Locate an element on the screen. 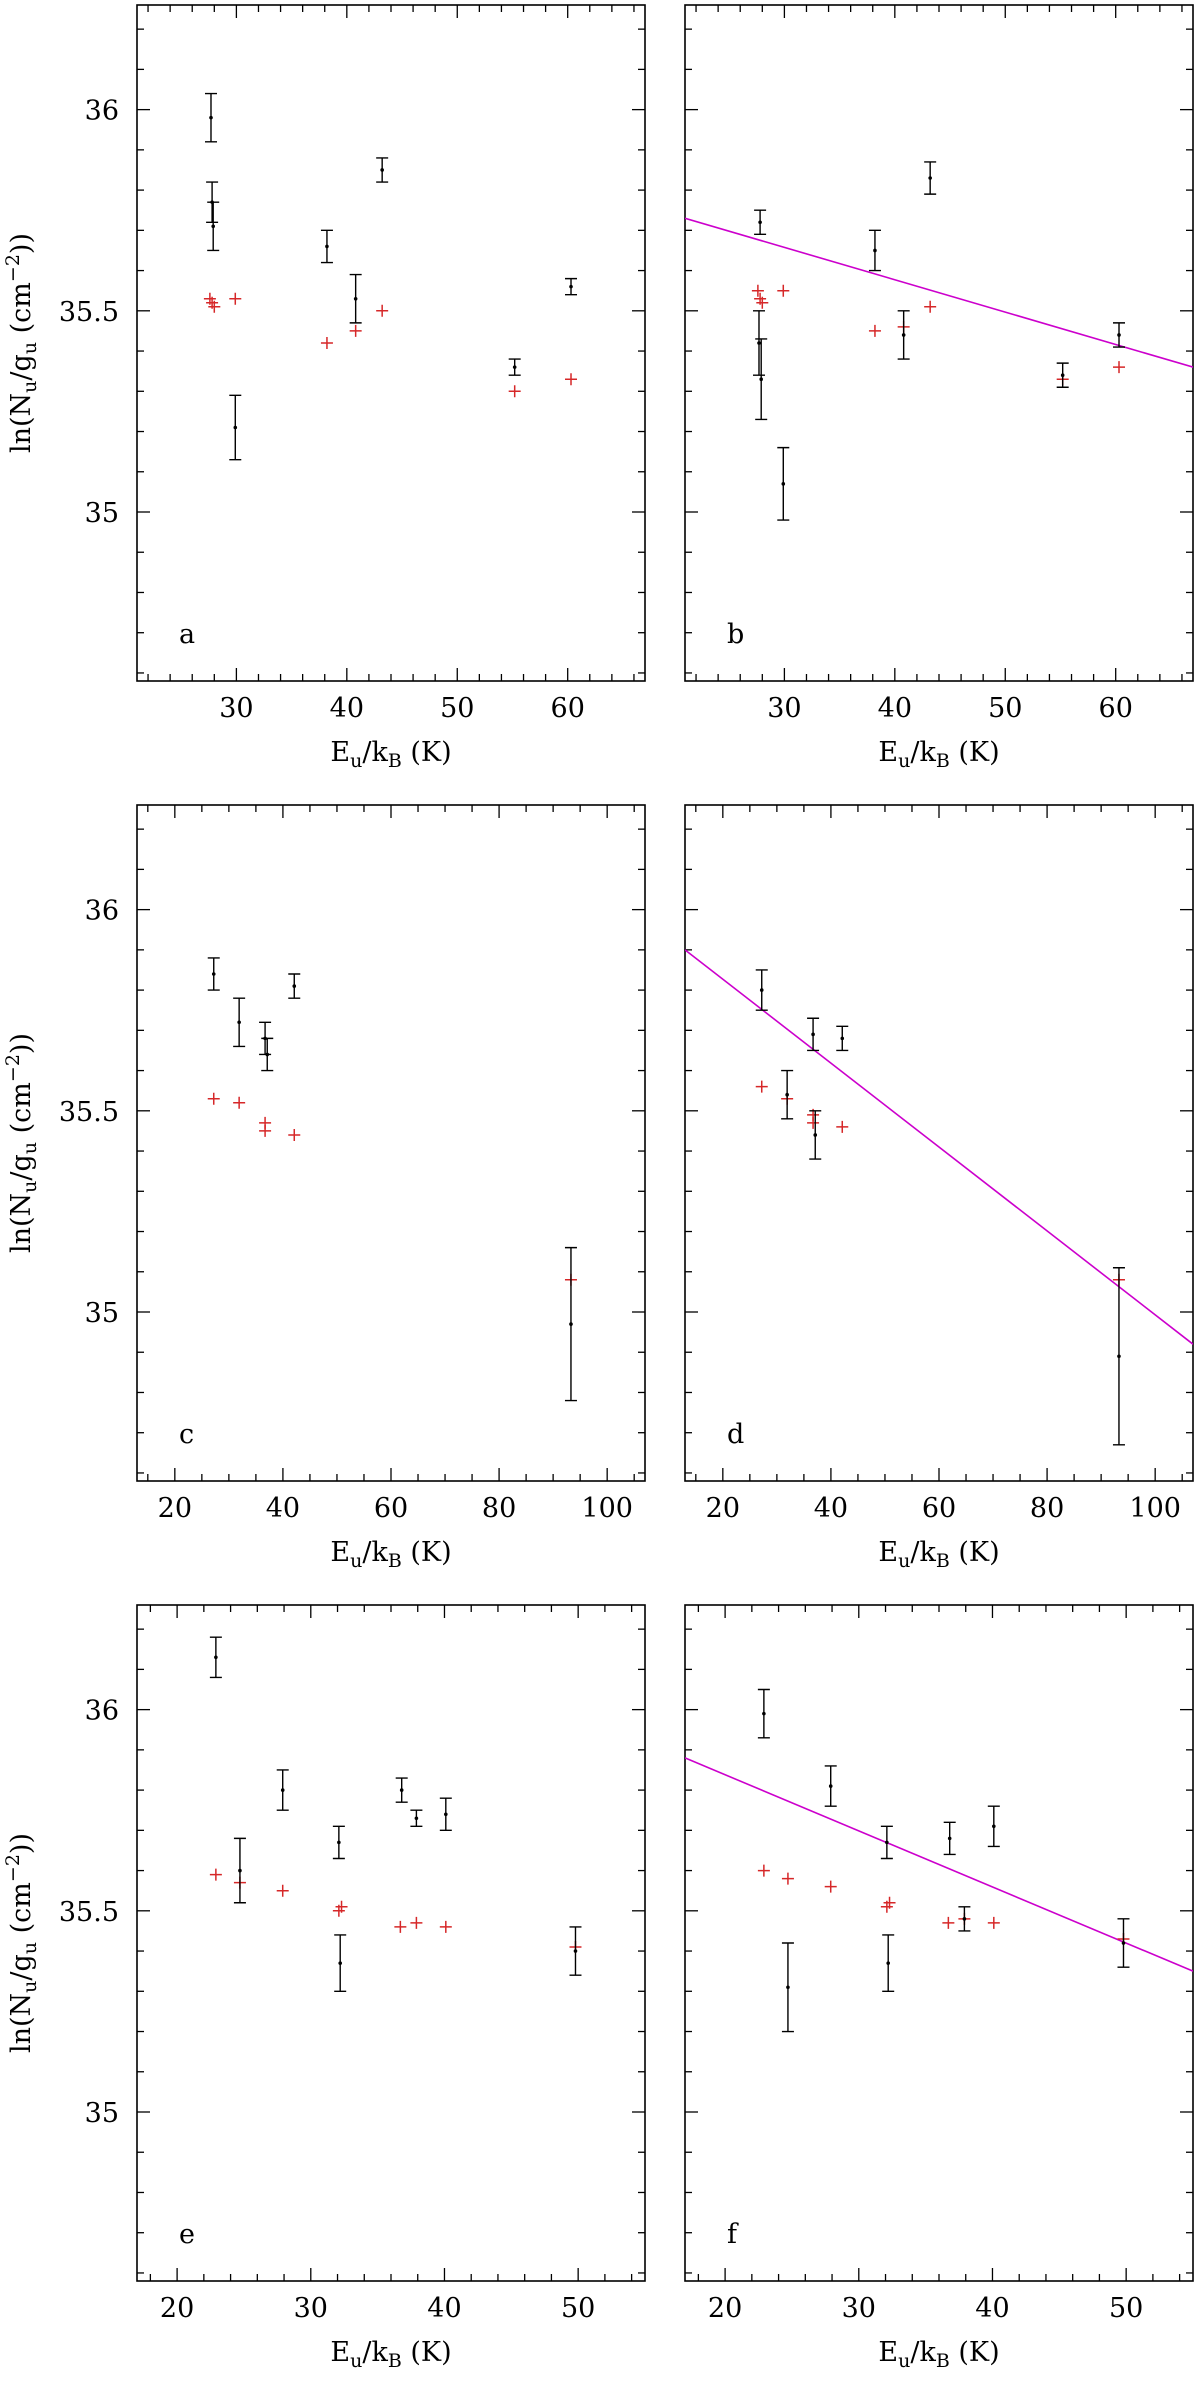  y-label-main: ln(N is located at coordinates (21, 1223).